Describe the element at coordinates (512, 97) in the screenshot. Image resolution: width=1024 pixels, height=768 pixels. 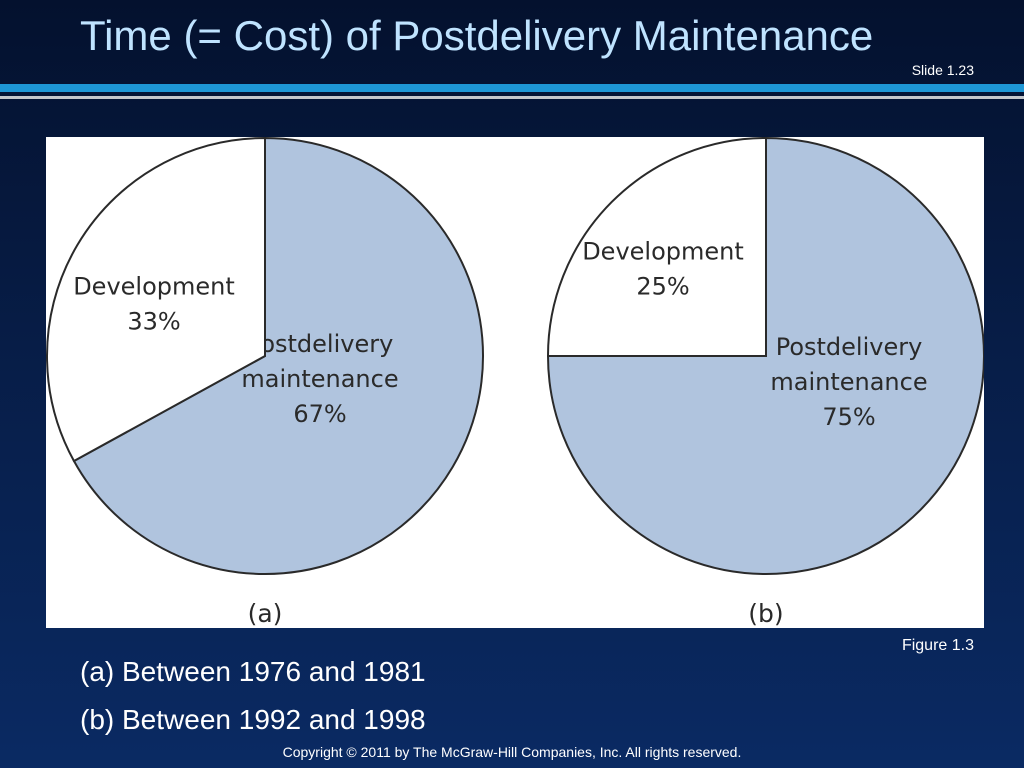
I see `title-rule-grey` at that location.